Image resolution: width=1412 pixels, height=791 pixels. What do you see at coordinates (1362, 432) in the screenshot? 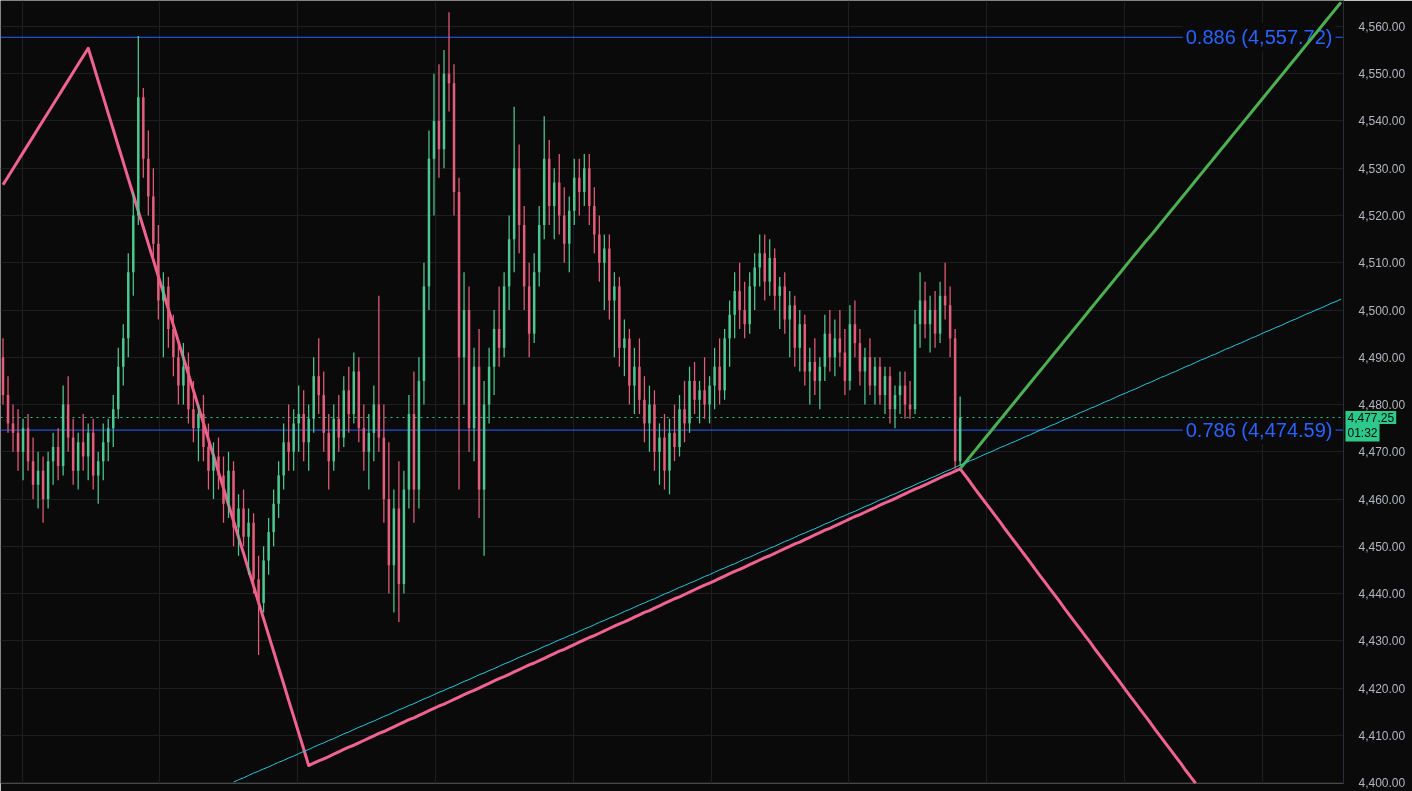
I see `text: 01:32` at bounding box center [1362, 432].